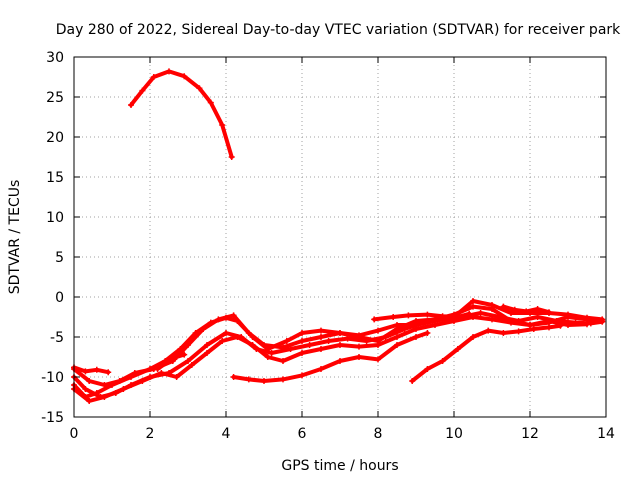  Describe the element at coordinates (606, 434) in the screenshot. I see `x-tick-label: 14` at that location.